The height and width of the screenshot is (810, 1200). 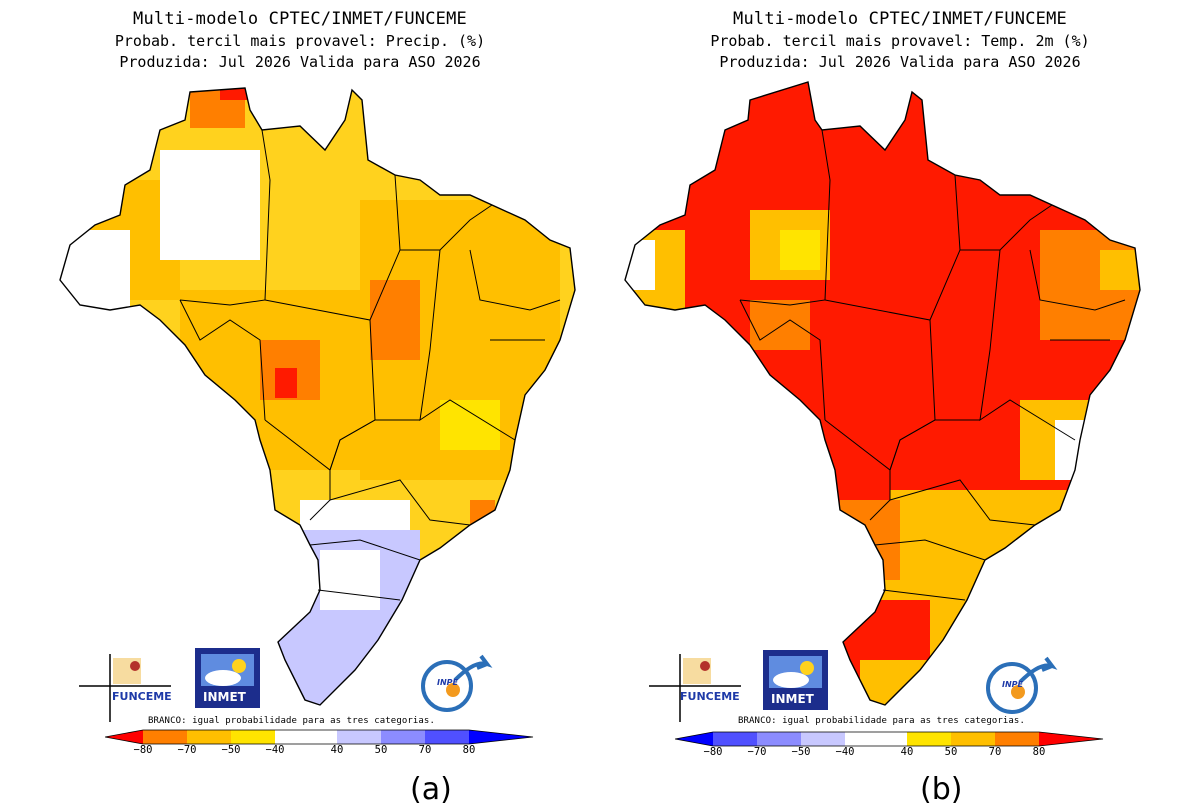 I want to click on field-extreme-center, so click(x=286, y=383).